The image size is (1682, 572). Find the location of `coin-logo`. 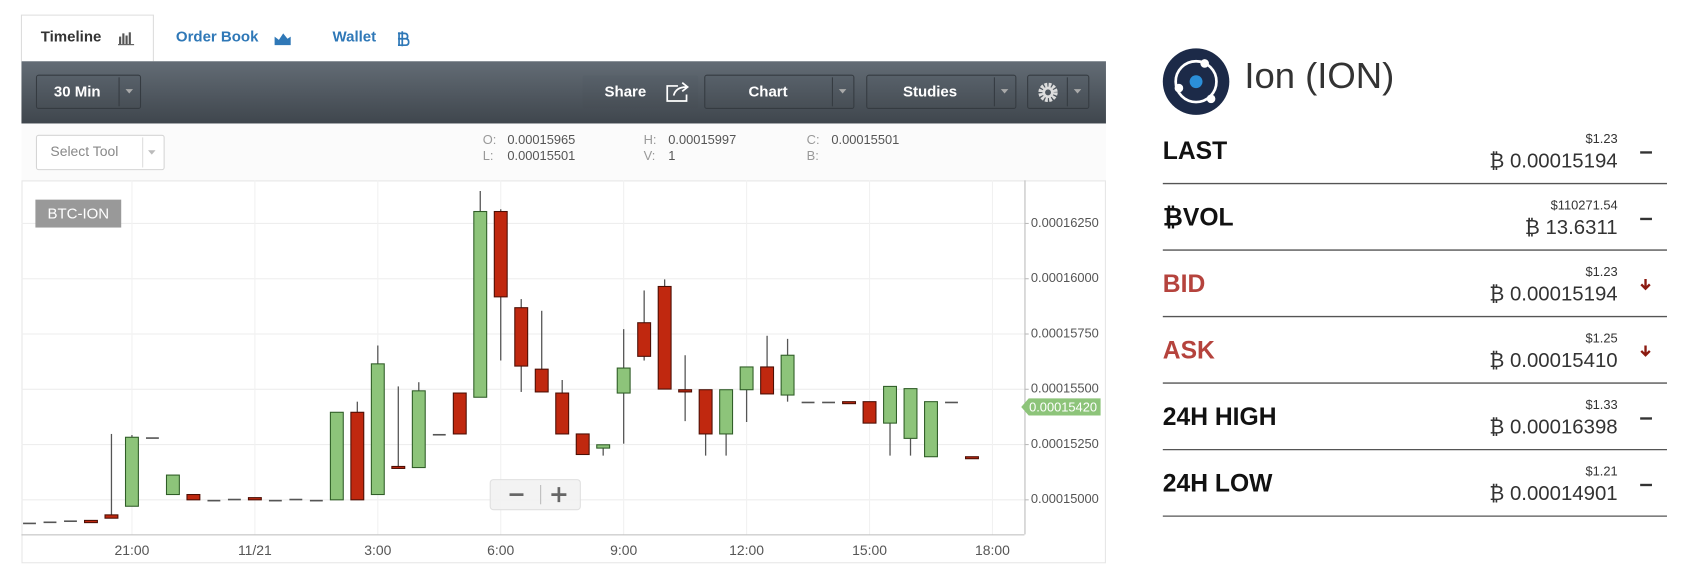

coin-logo is located at coordinates (1196, 81).